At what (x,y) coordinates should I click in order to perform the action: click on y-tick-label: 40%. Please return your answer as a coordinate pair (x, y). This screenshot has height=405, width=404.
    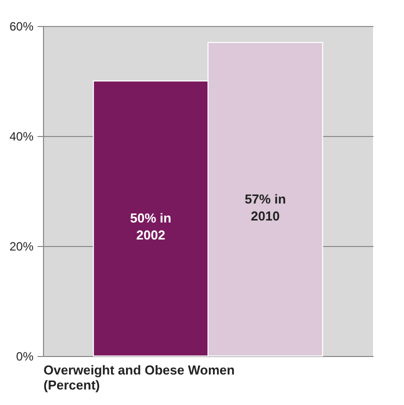
    Looking at the image, I should click on (21, 137).